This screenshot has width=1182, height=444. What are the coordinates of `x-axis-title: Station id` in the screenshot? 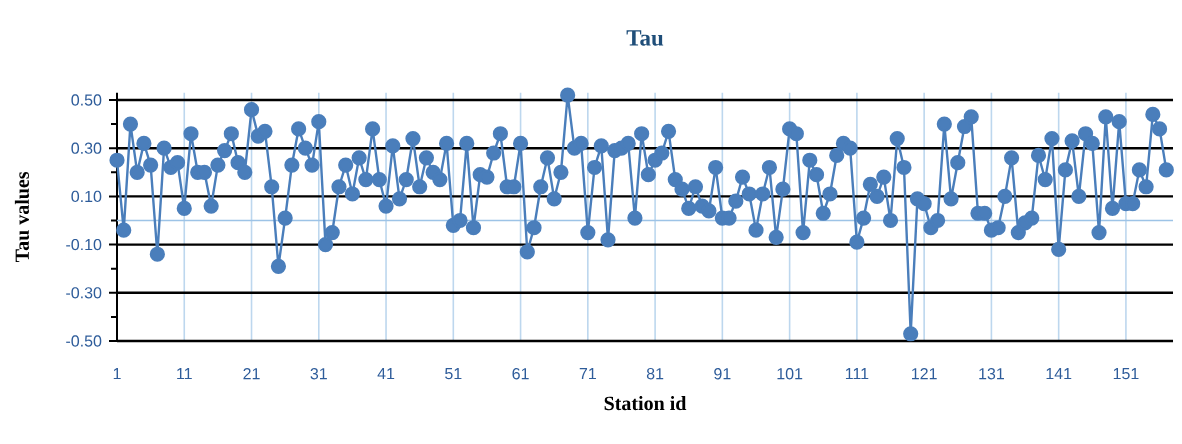 It's located at (645, 403).